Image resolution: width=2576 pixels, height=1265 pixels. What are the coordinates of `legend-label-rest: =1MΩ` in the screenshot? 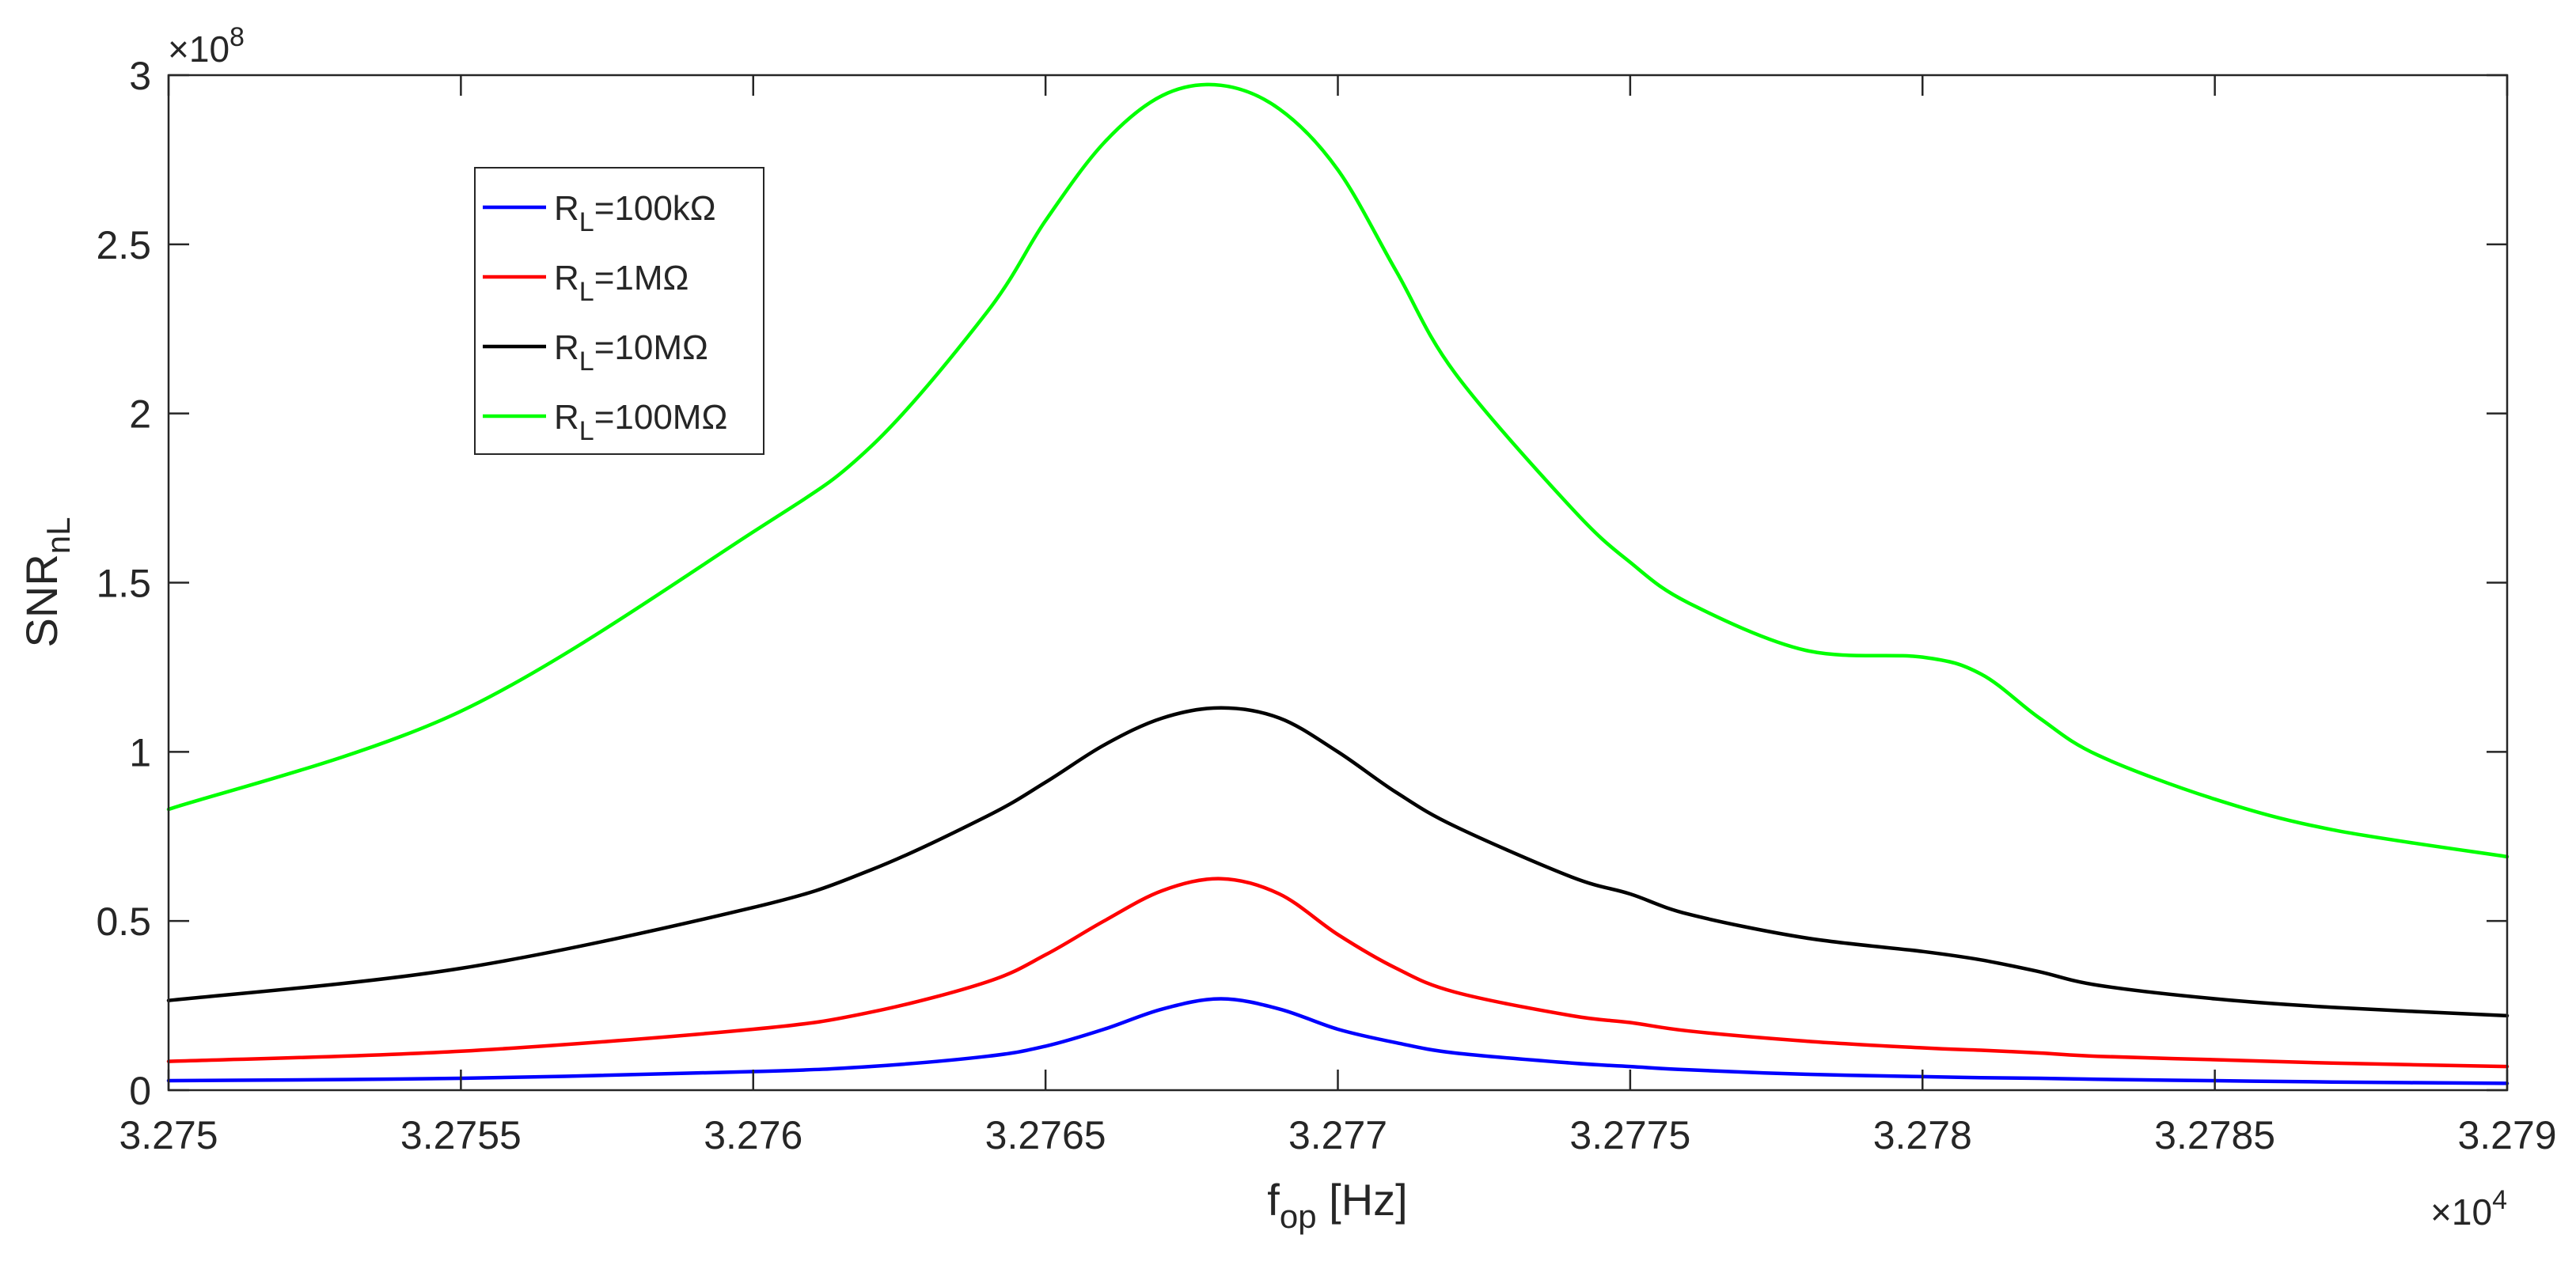 It's located at (641, 278).